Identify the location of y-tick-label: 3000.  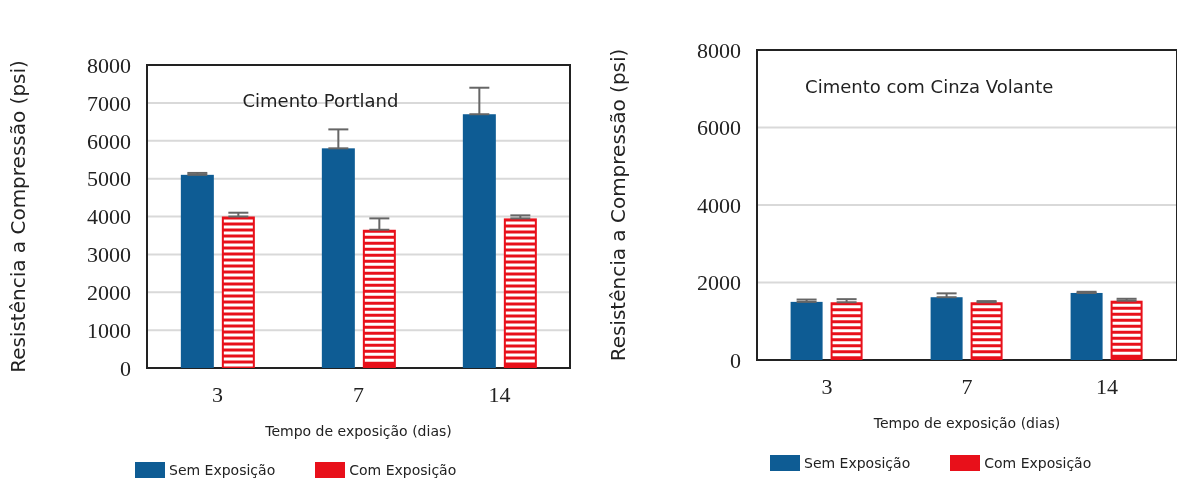
(109, 255).